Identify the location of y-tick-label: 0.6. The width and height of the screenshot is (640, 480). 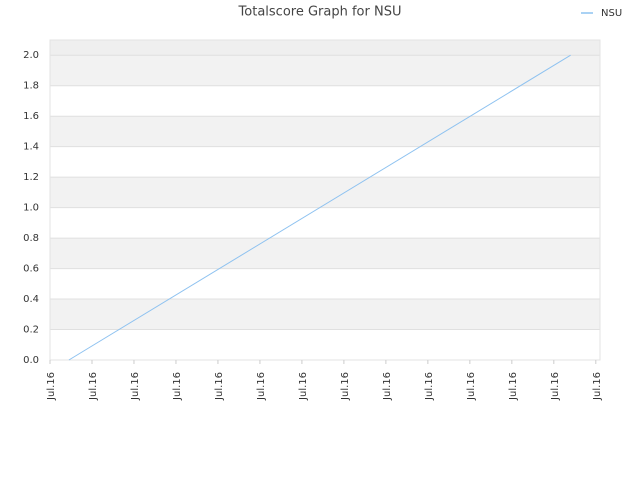
(31, 269).